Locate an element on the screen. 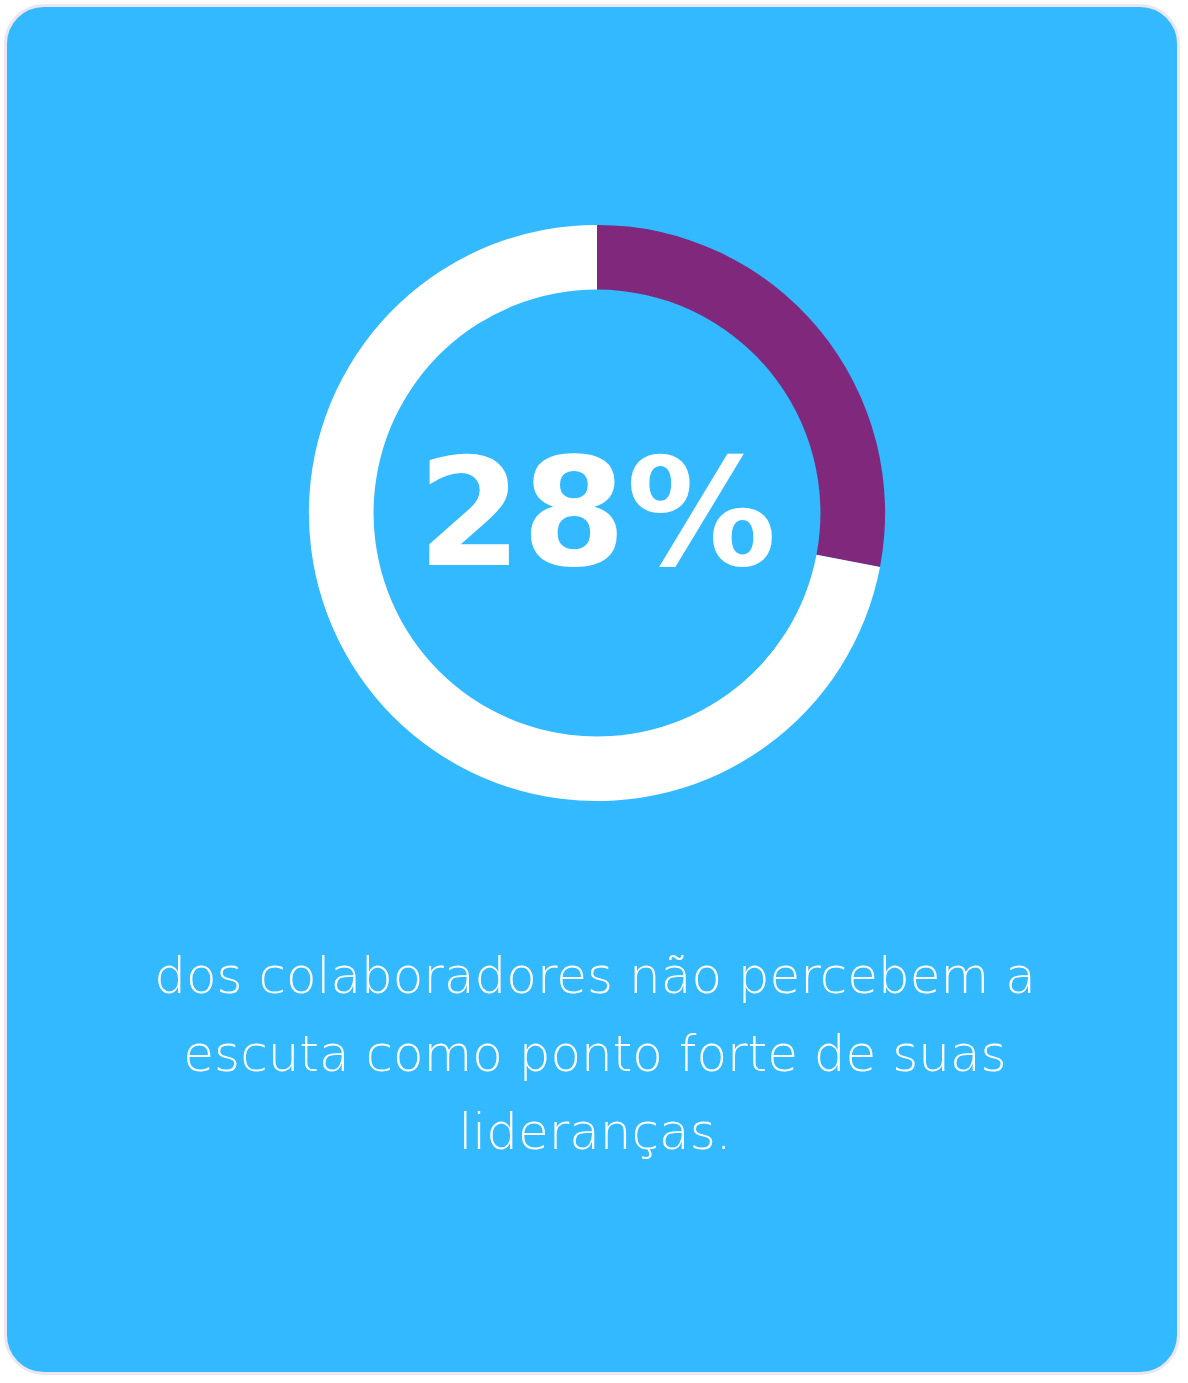 The image size is (1188, 1383). text: dos colaboradores não percebem a escuta como ponto forte de suas lideranças. is located at coordinates (595, 1054).